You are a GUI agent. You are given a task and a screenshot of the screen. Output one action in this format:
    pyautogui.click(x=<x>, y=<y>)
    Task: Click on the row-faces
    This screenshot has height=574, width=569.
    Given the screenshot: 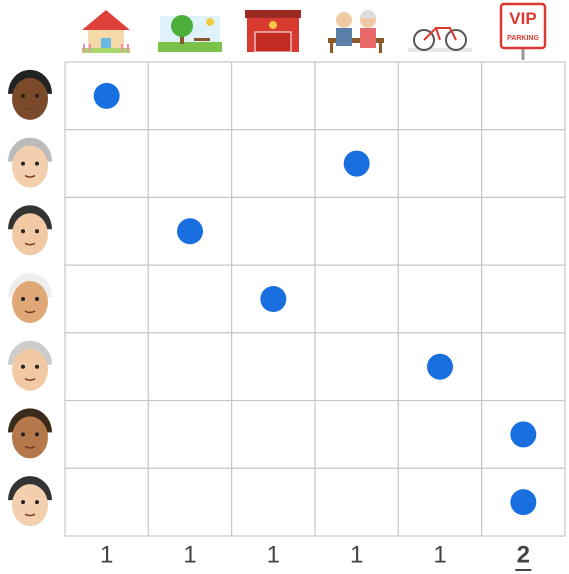 What is the action you would take?
    pyautogui.click(x=30, y=298)
    